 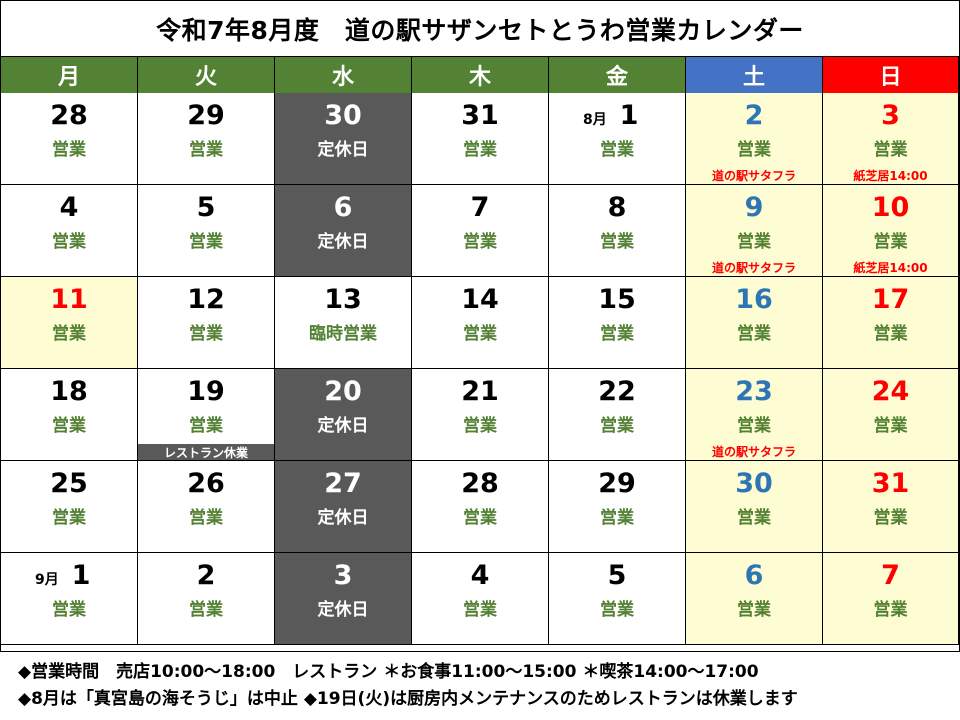 I want to click on weekday-header-sat: 土, so click(x=754, y=75).